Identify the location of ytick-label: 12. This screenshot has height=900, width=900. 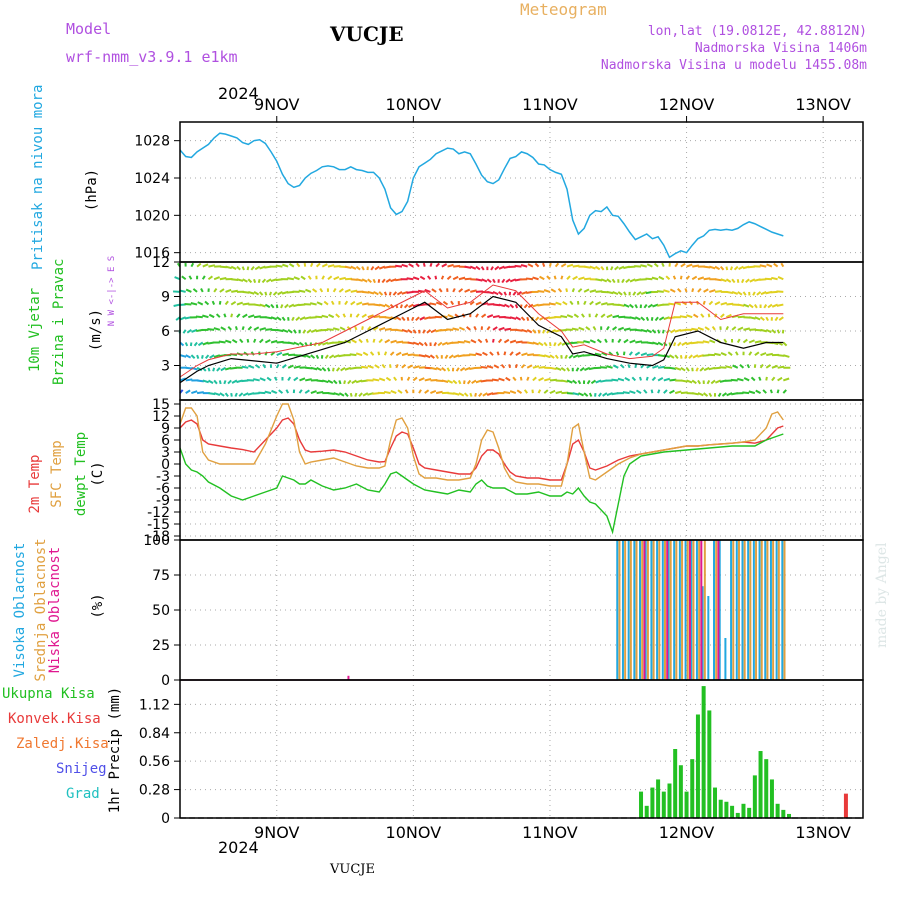
(161, 263).